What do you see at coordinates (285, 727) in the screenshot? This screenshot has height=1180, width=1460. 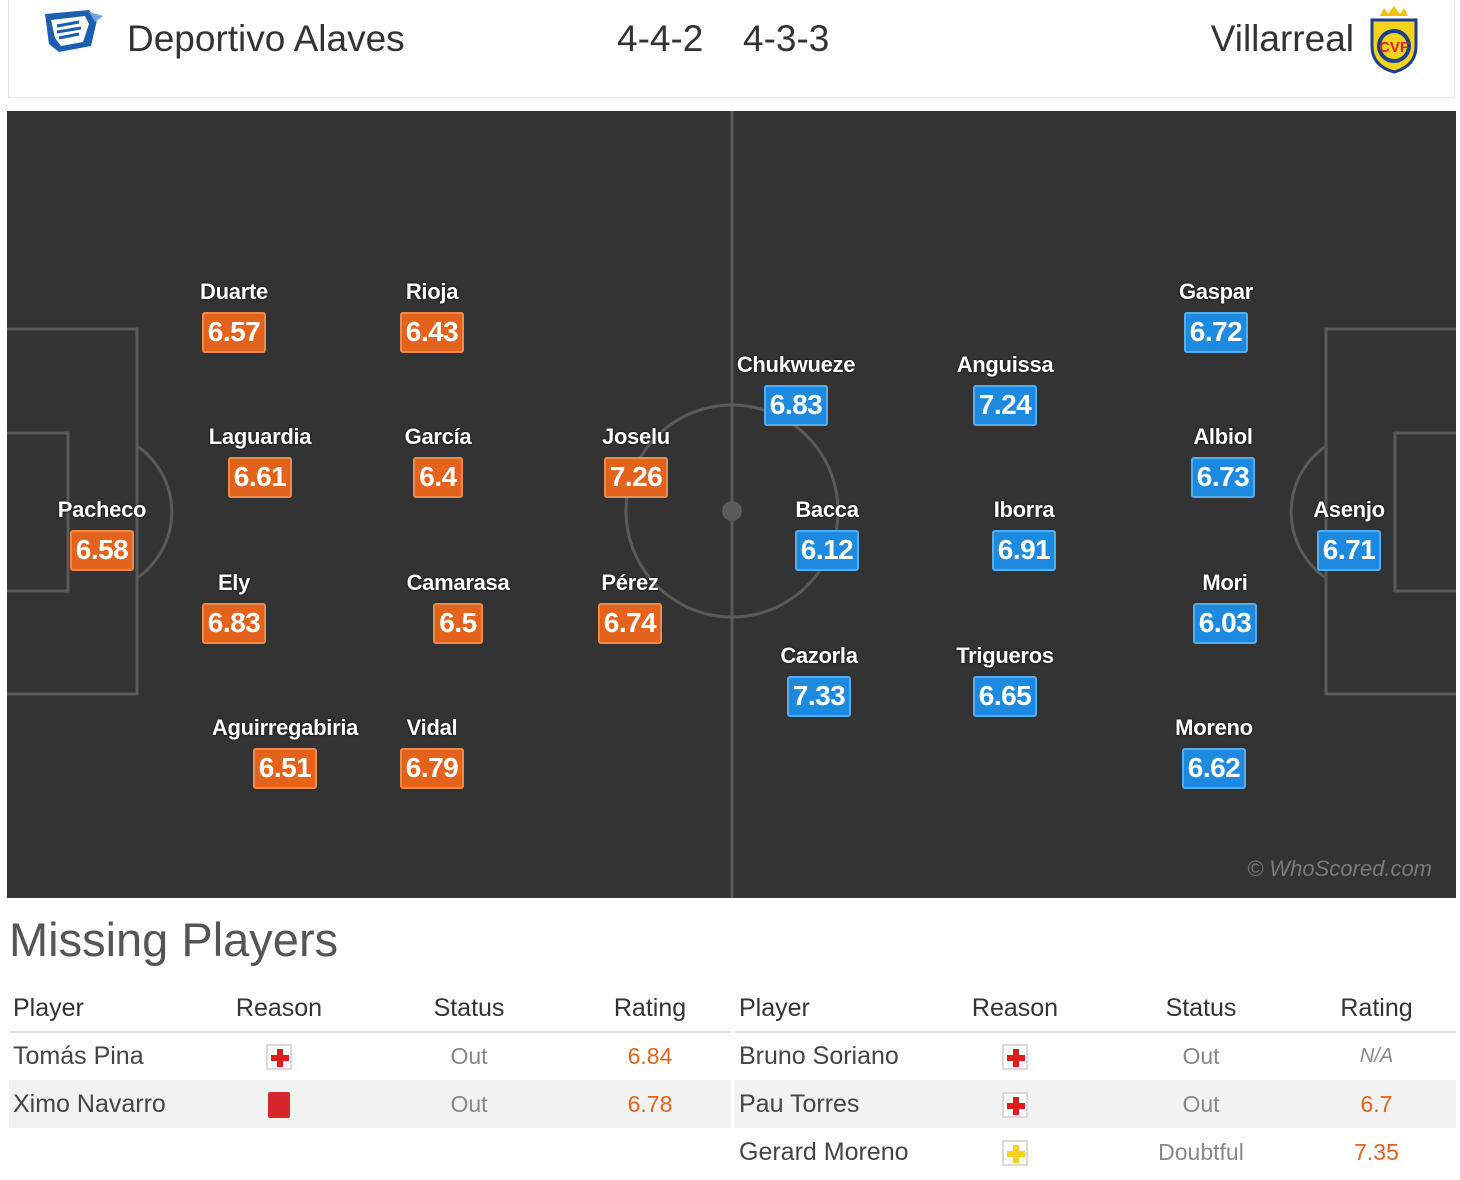 I see `player-name: Aguirregabiria` at bounding box center [285, 727].